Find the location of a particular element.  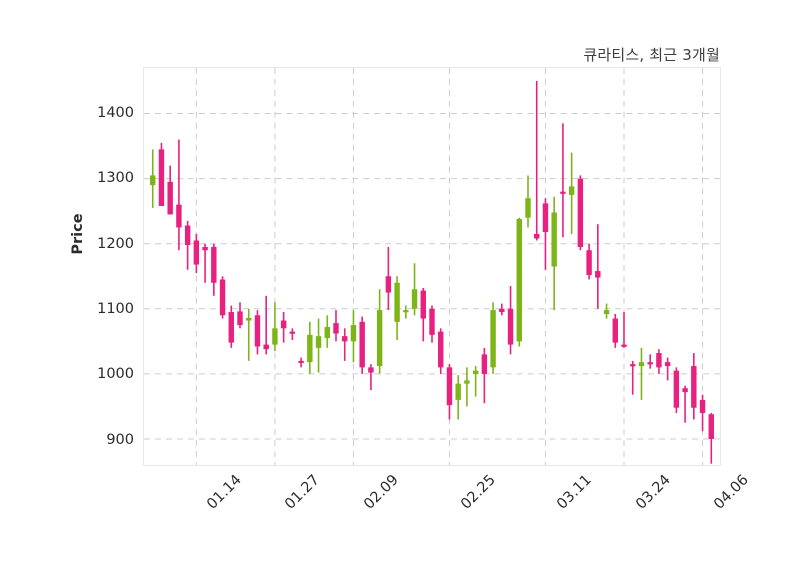

x-axis-tick: 03.11 is located at coordinates (574, 492).